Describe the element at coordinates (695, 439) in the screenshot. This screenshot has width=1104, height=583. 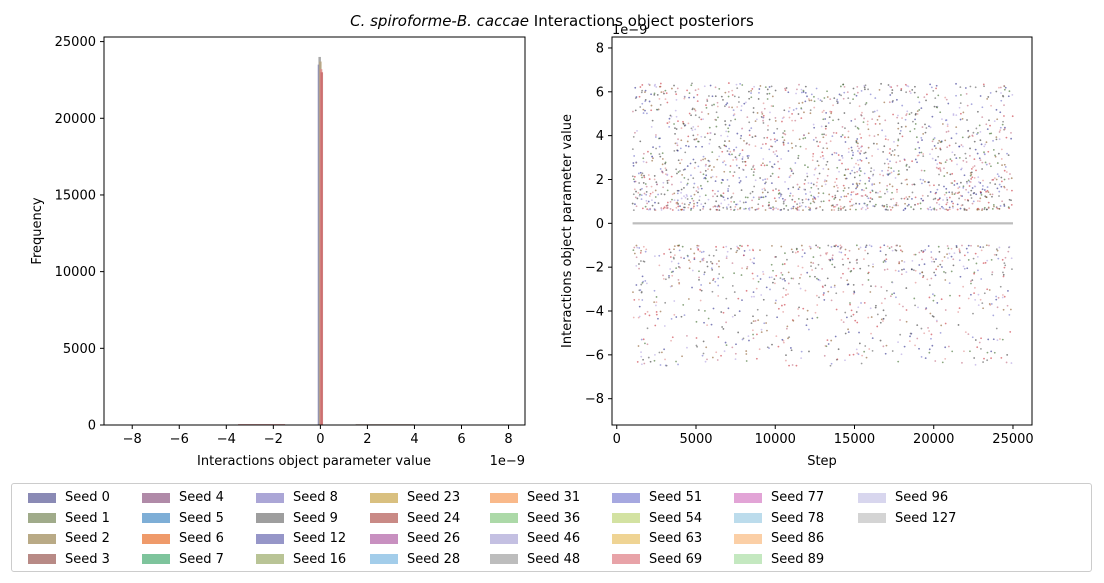
I see `scatter-x-tick-label-1: 5000` at that location.